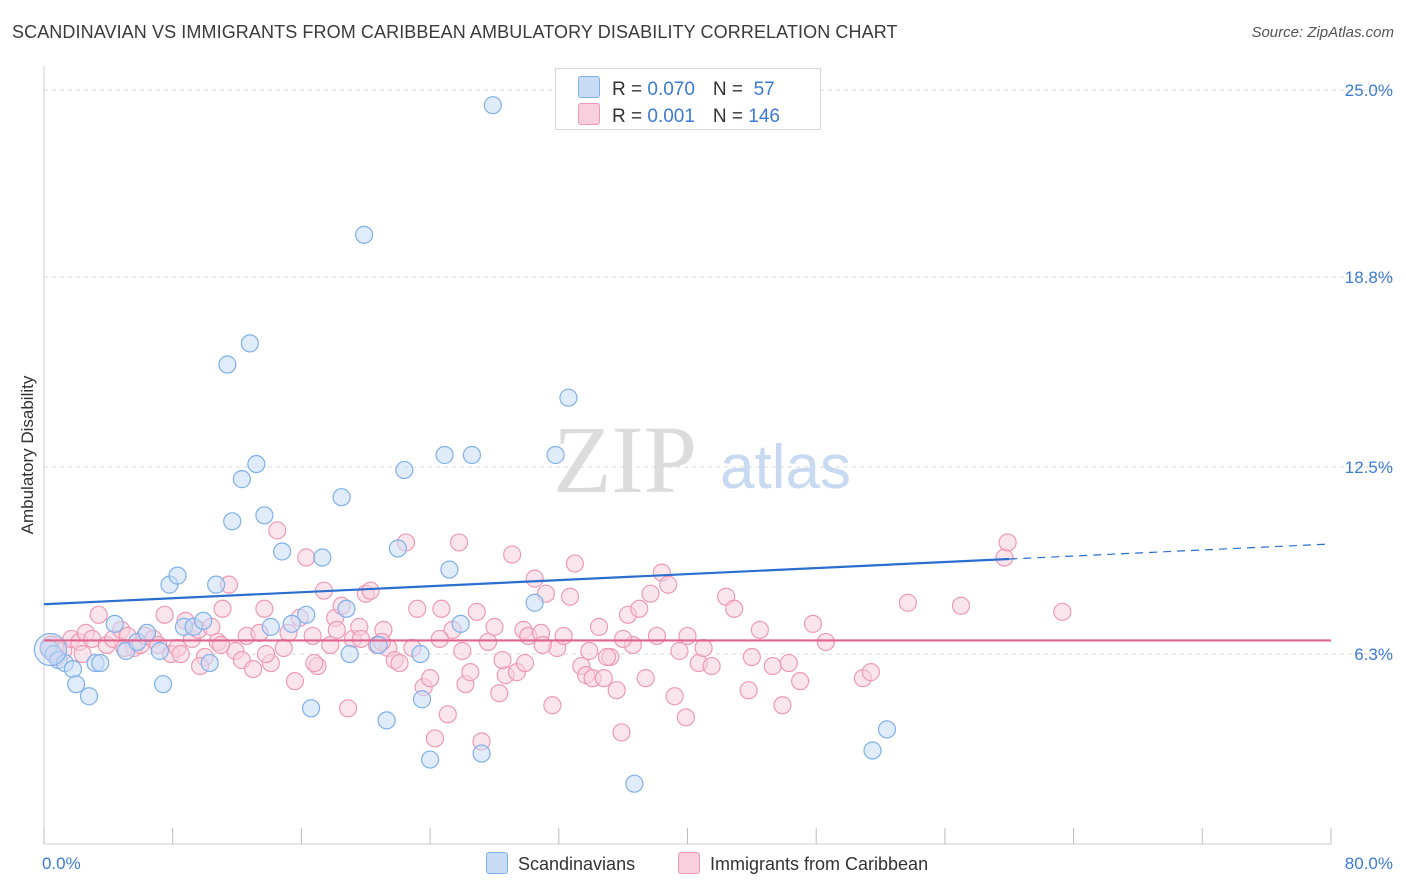  I want to click on y-tick-label: 6.3%, so click(1373, 654).